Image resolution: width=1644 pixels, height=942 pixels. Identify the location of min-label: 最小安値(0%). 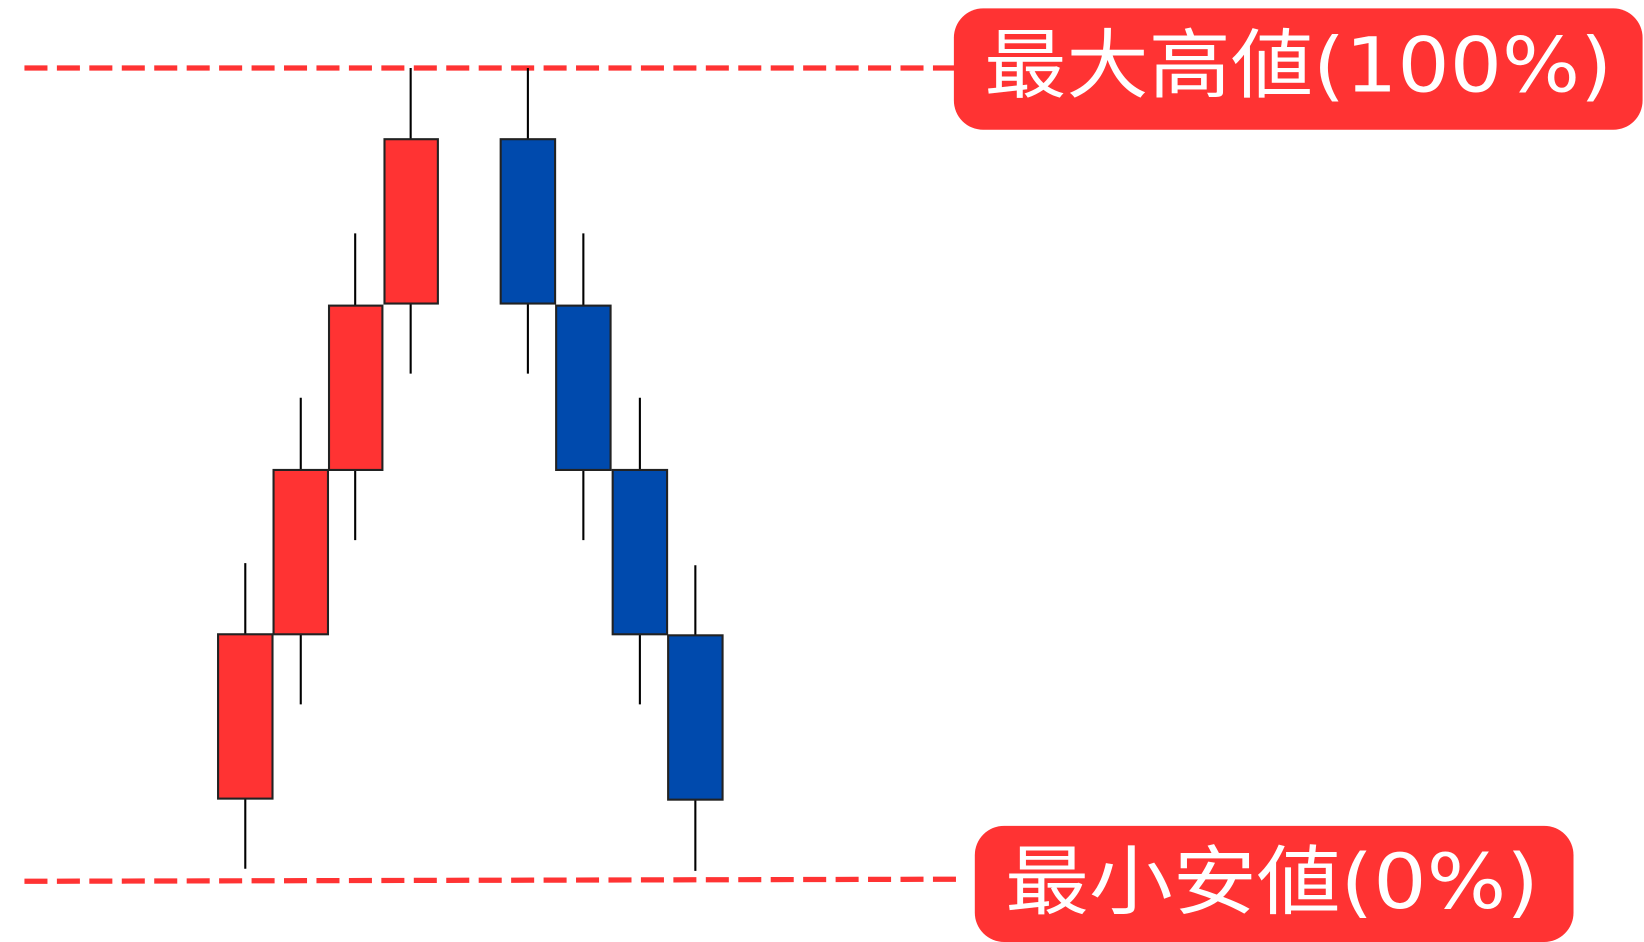
(1272, 882).